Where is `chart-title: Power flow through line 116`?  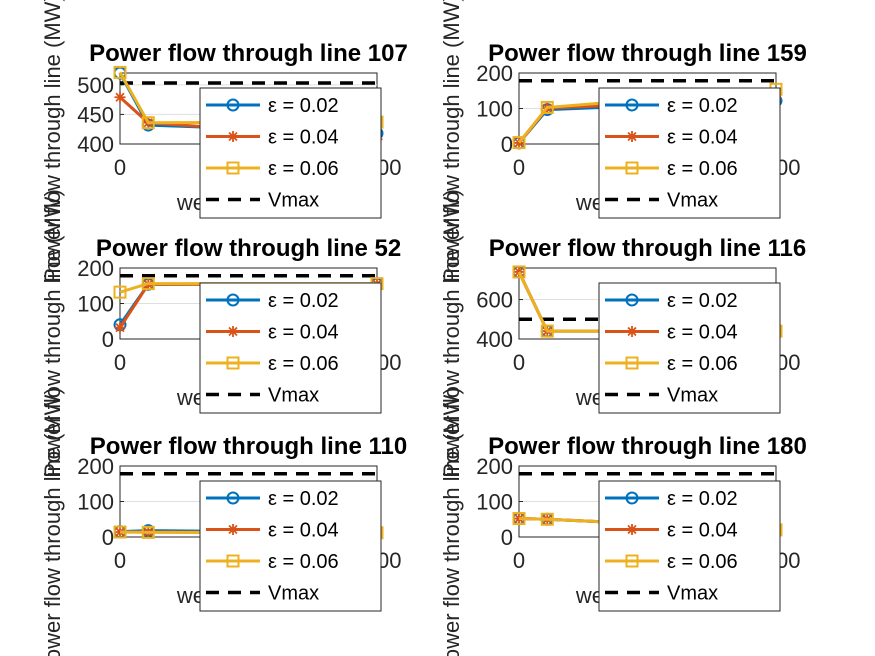
chart-title: Power flow through line 116 is located at coordinates (647, 248).